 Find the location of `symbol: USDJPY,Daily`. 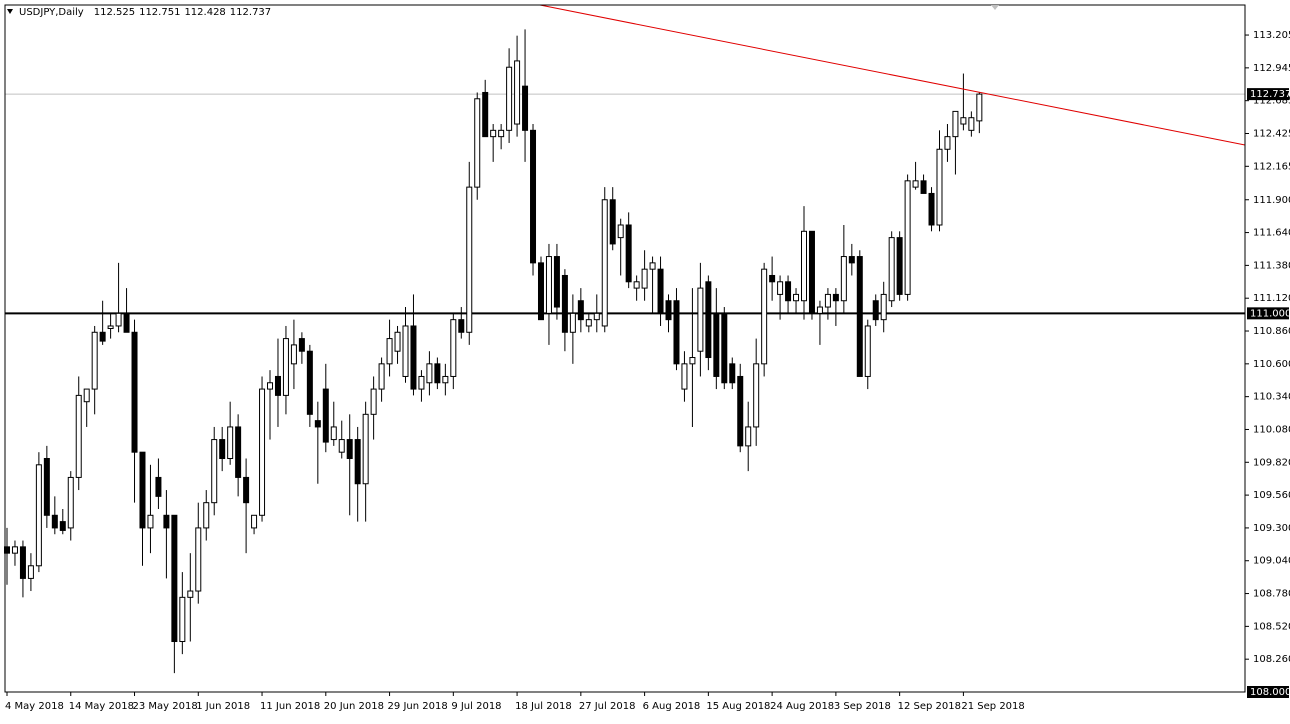

symbol: USDJPY,Daily is located at coordinates (51, 12).